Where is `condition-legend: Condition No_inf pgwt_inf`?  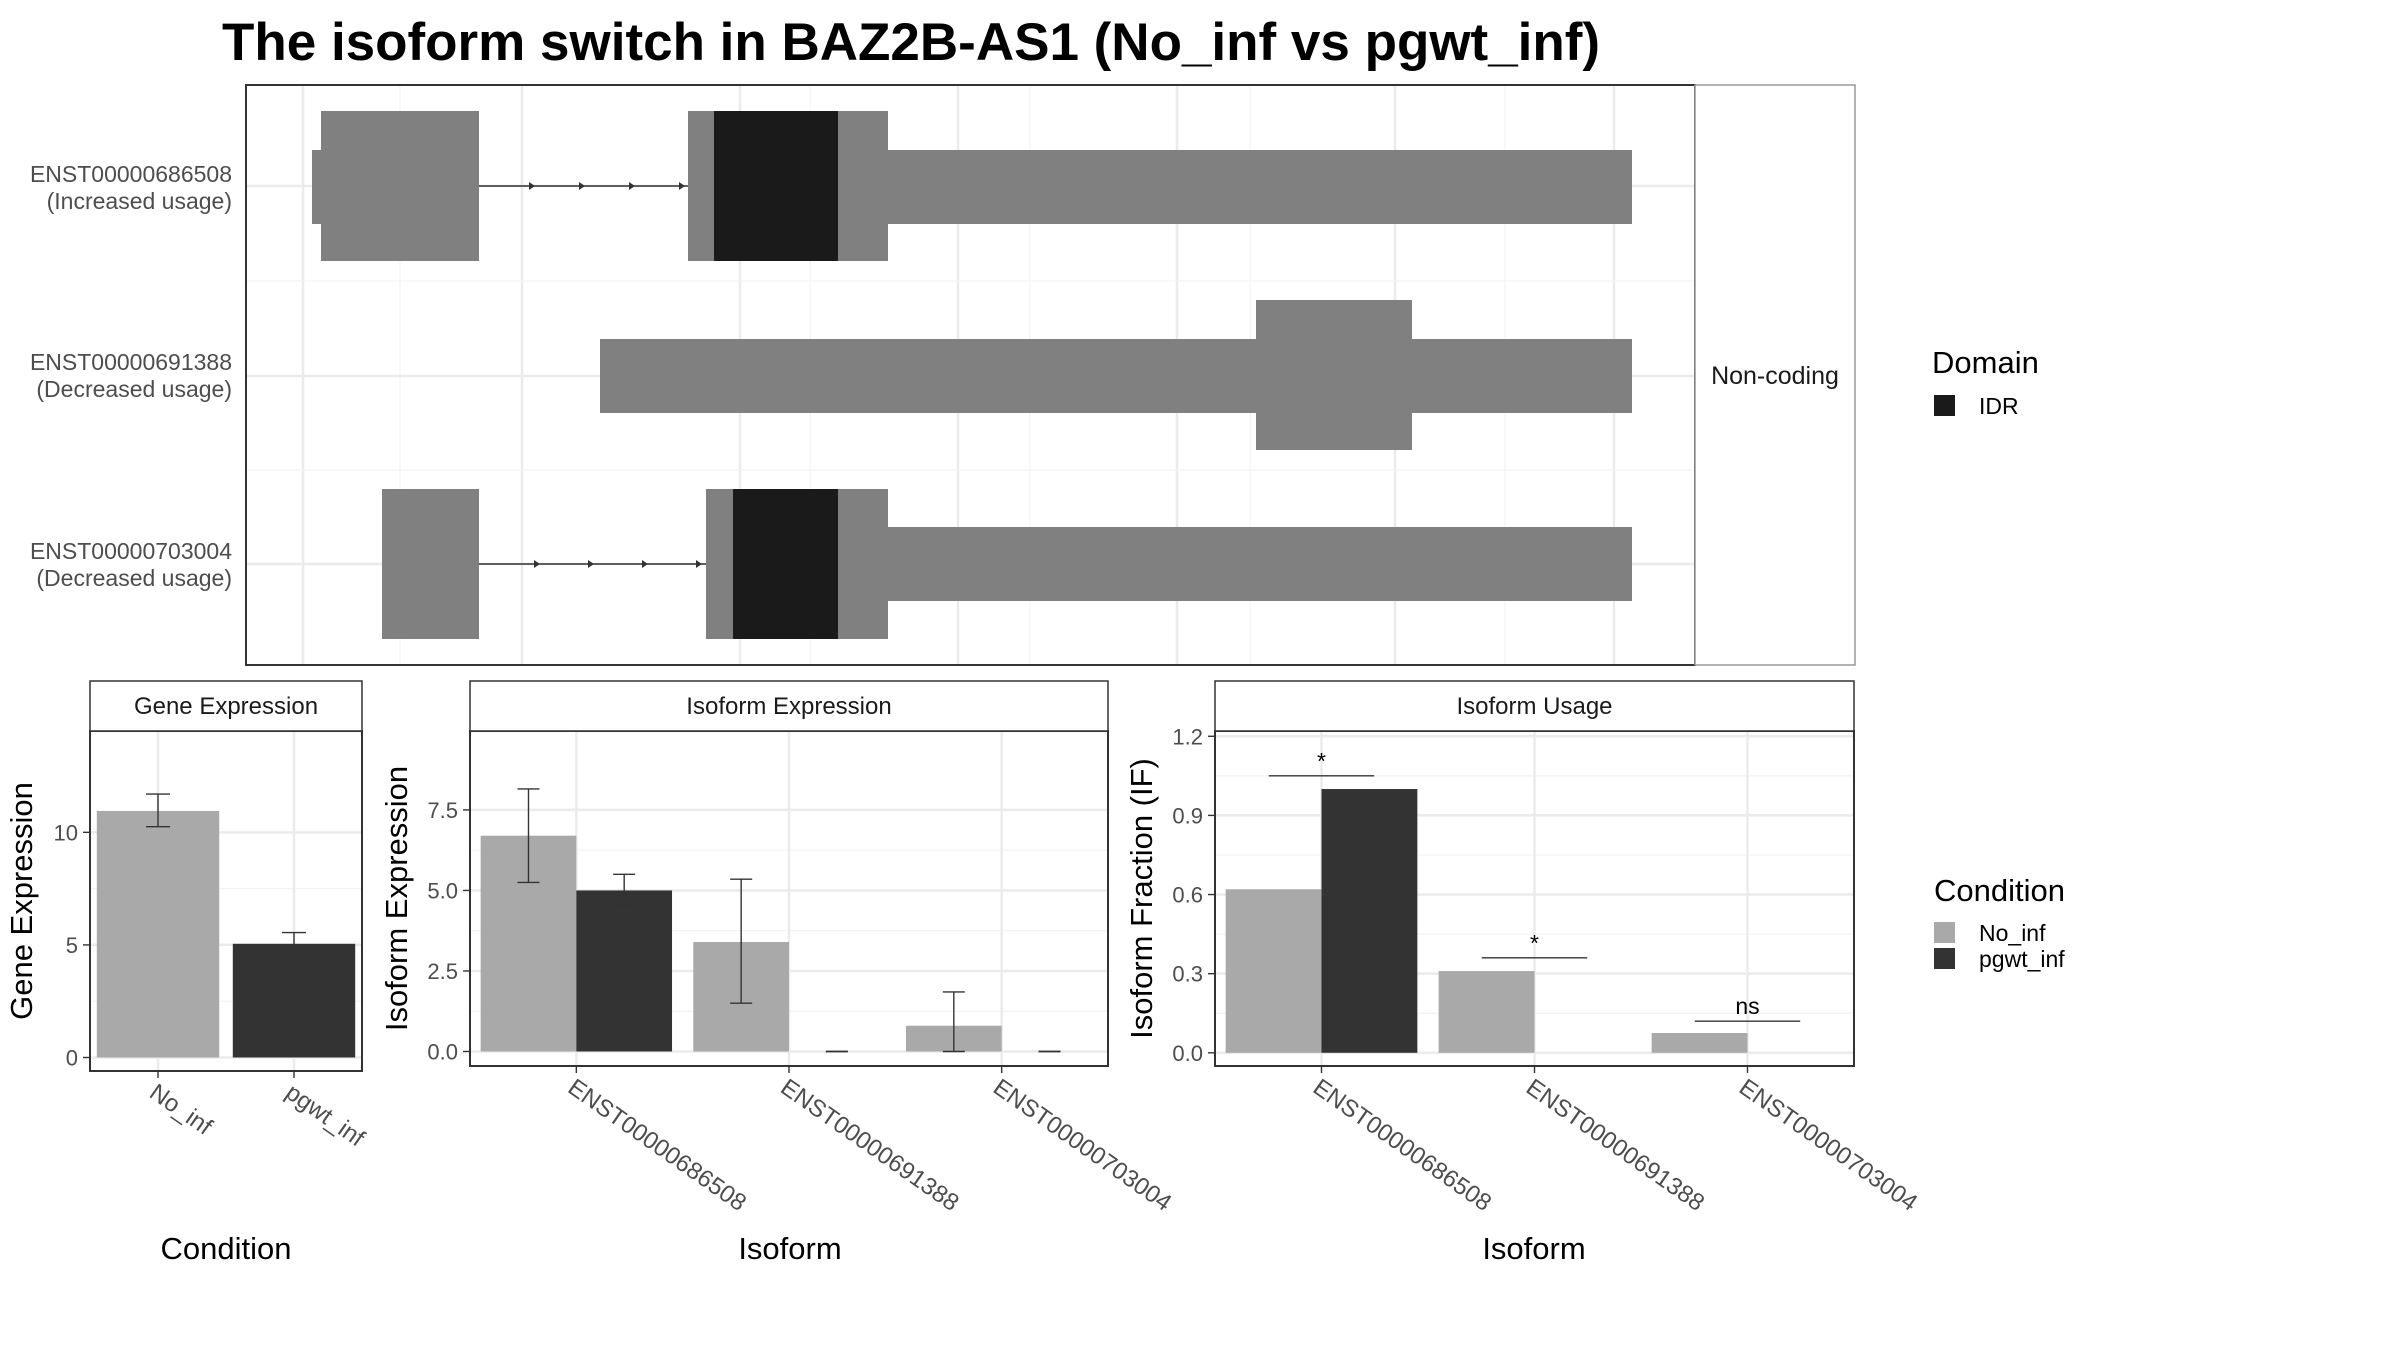
condition-legend: Condition No_inf pgwt_inf is located at coordinates (1999, 922).